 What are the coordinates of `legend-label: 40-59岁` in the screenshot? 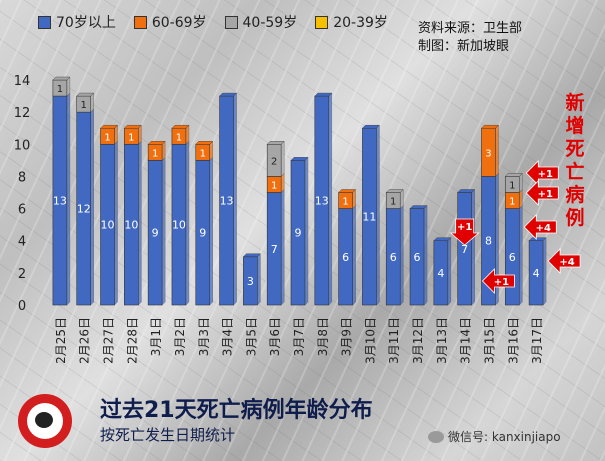 It's located at (270, 23).